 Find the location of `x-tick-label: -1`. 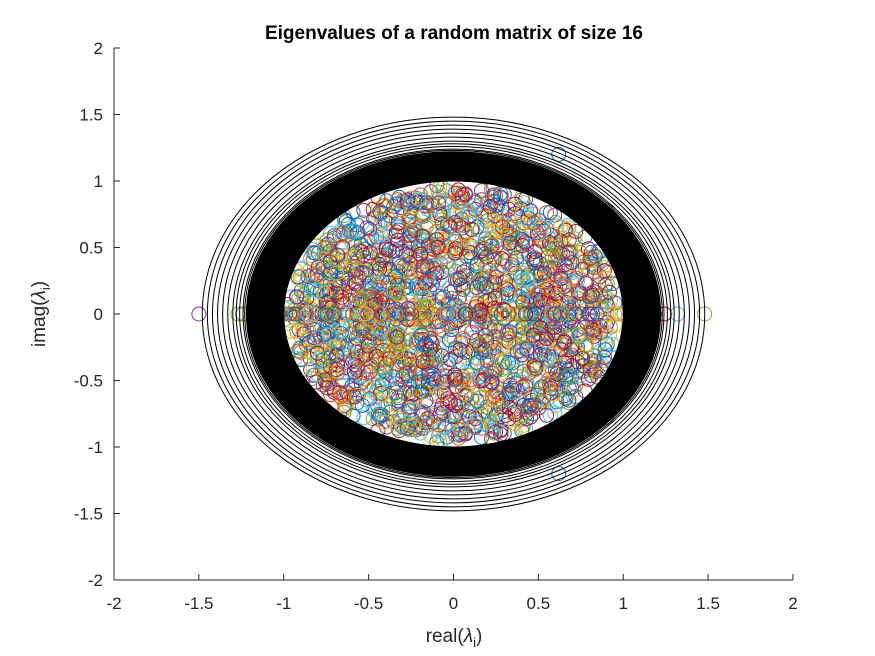

x-tick-label: -1 is located at coordinates (283, 603).